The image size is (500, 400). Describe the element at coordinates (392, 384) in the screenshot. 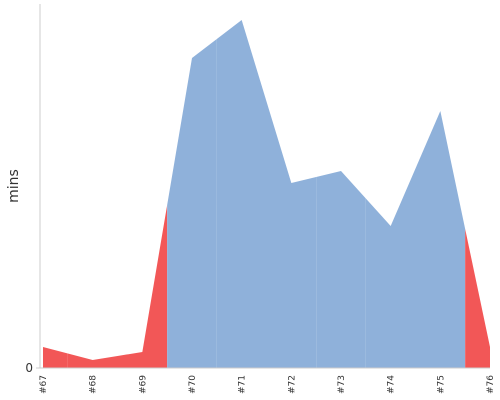

I see `x-tick-label: #74` at that location.